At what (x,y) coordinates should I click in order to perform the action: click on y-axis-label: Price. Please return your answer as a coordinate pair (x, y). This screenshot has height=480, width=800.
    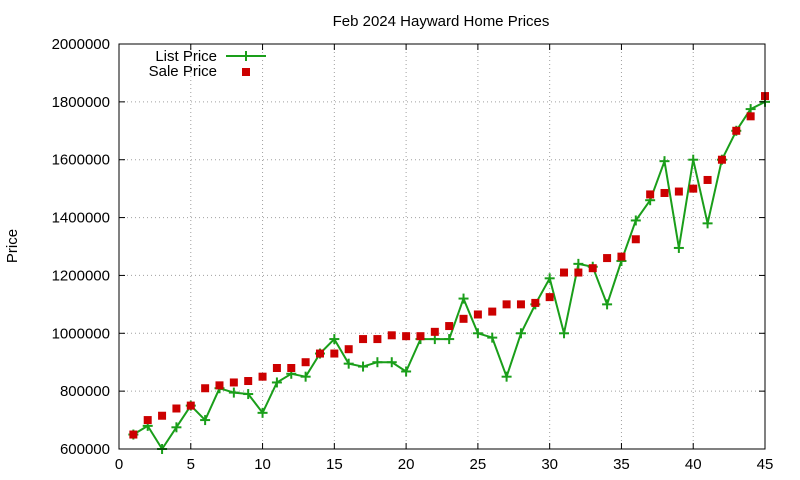
    Looking at the image, I should click on (12, 246).